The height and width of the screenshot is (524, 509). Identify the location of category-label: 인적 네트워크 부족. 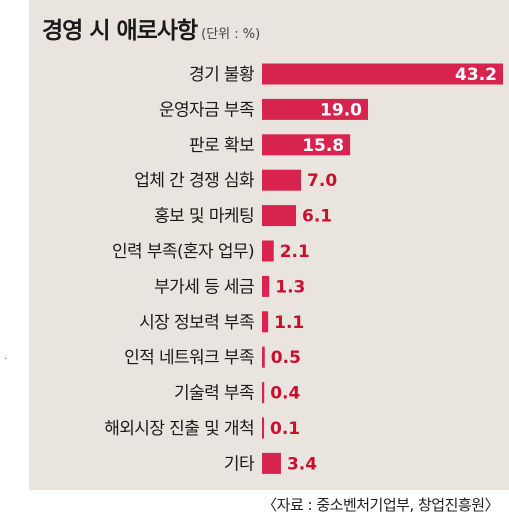
(189, 358).